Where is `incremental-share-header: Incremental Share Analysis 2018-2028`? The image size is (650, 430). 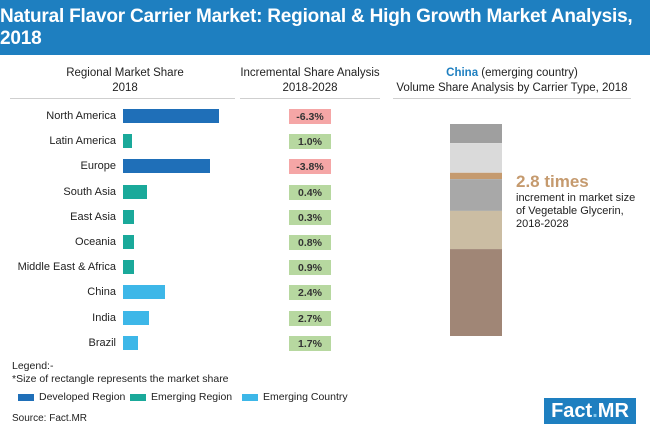 incremental-share-header: Incremental Share Analysis 2018-2028 is located at coordinates (310, 81).